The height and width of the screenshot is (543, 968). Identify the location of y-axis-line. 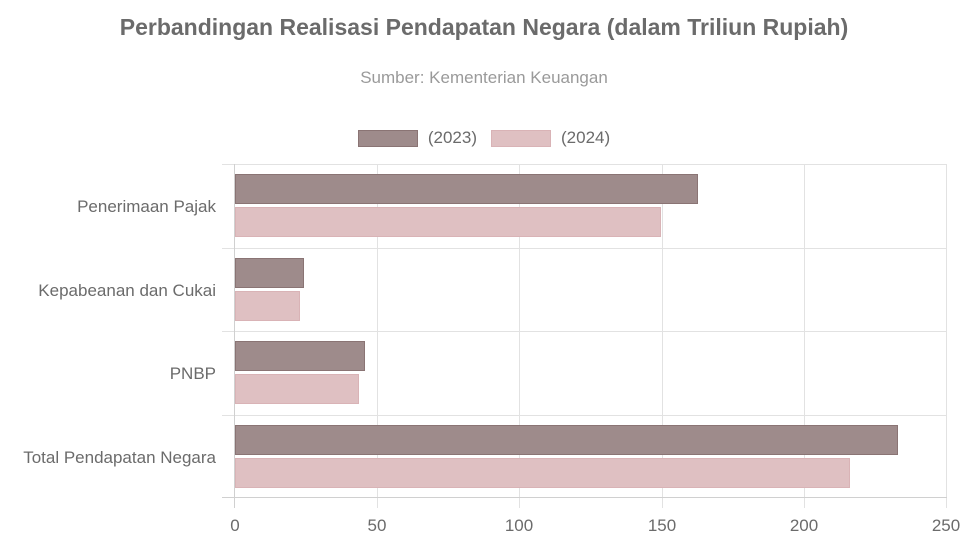
(234, 336).